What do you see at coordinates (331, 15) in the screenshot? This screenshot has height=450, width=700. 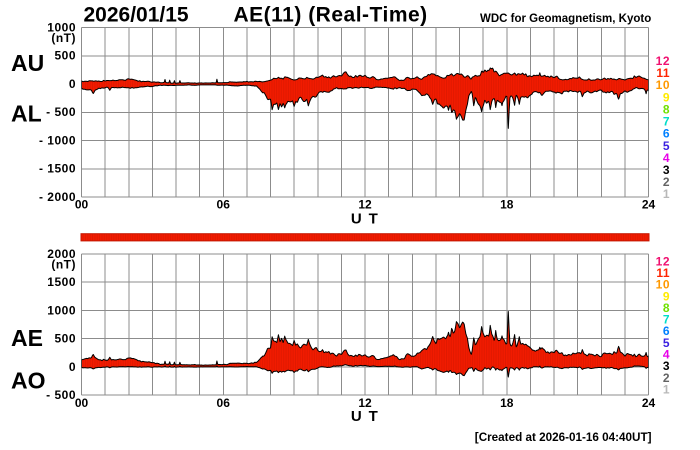 I see `svg-text: AE(11) (Real-Time)` at bounding box center [331, 15].